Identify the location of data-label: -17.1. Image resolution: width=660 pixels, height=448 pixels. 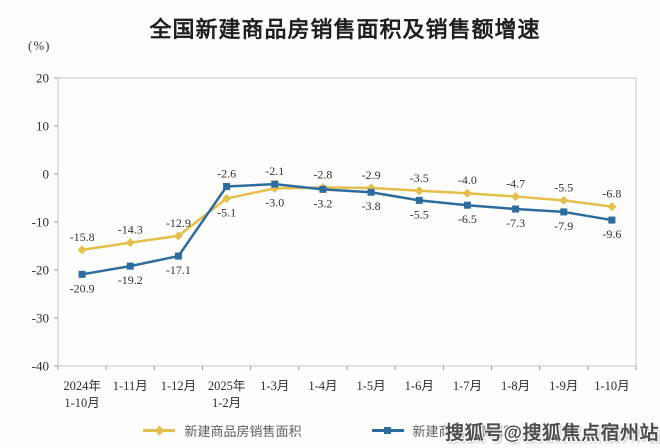
(178, 270).